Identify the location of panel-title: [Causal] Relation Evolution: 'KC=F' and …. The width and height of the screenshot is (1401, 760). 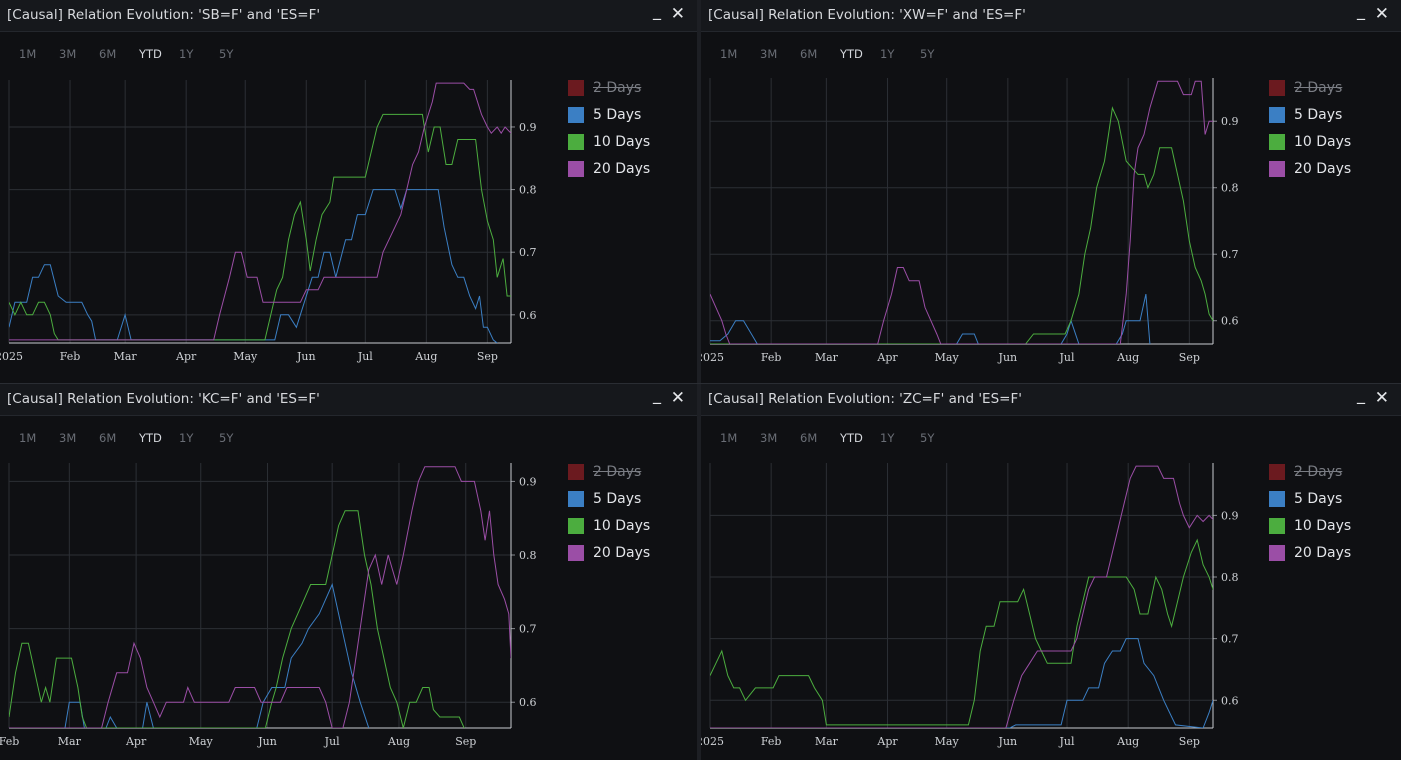
(163, 399).